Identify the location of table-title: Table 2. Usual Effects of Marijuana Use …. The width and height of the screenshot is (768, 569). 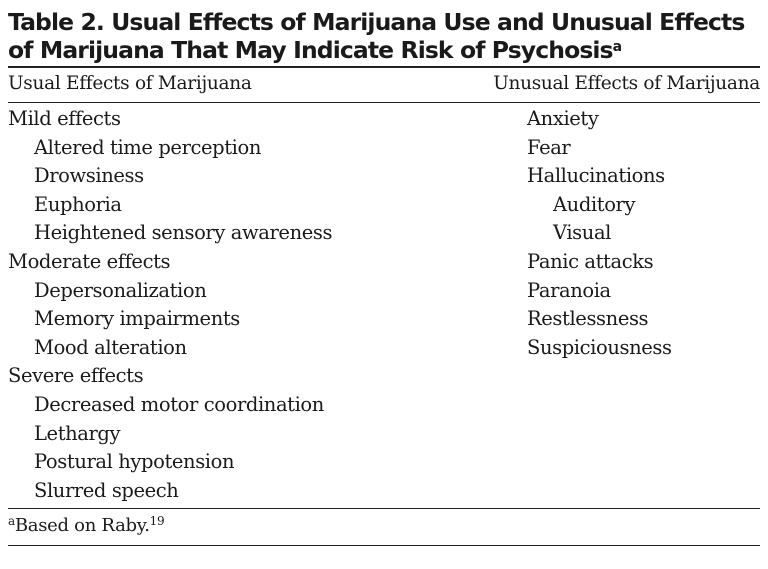
(384, 37).